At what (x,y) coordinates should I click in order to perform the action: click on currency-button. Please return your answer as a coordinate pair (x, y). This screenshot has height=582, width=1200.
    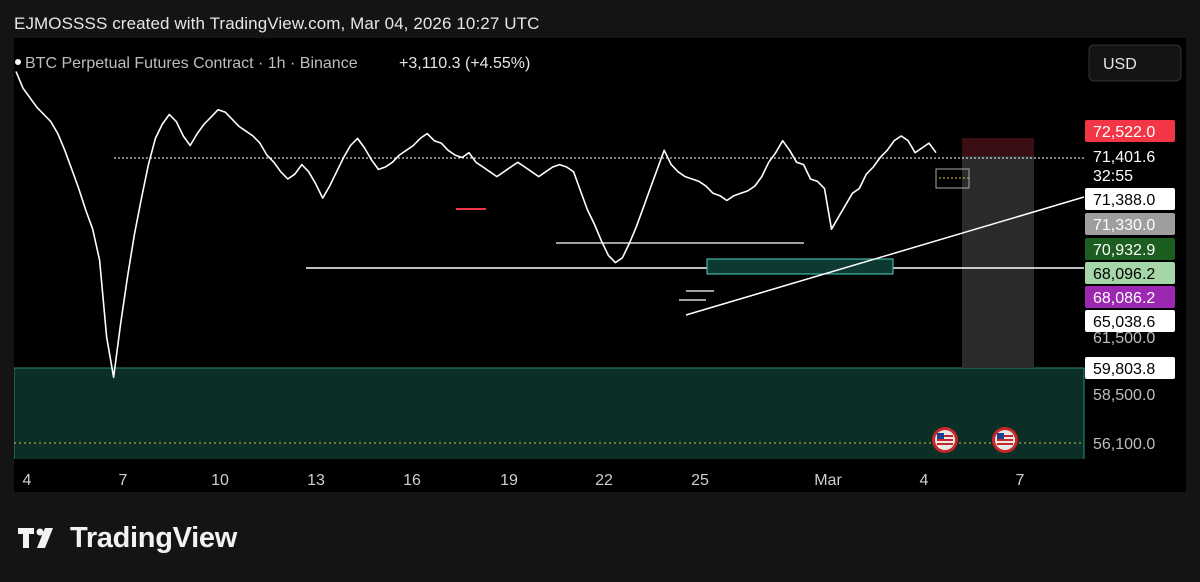
    Looking at the image, I should click on (1135, 63).